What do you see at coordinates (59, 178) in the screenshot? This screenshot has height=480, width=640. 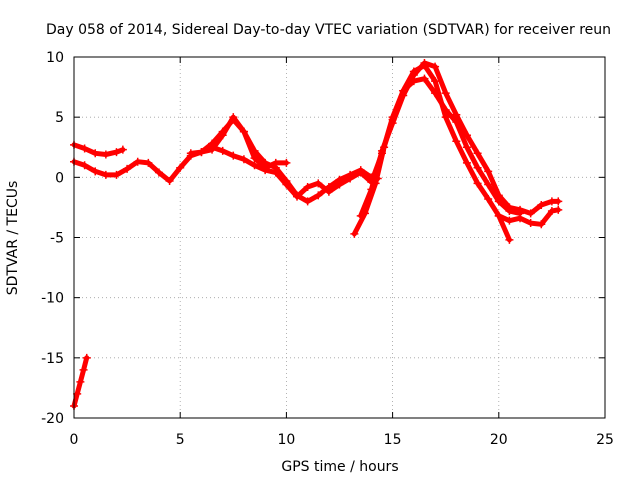 I see `y-tick-label: 0` at bounding box center [59, 178].